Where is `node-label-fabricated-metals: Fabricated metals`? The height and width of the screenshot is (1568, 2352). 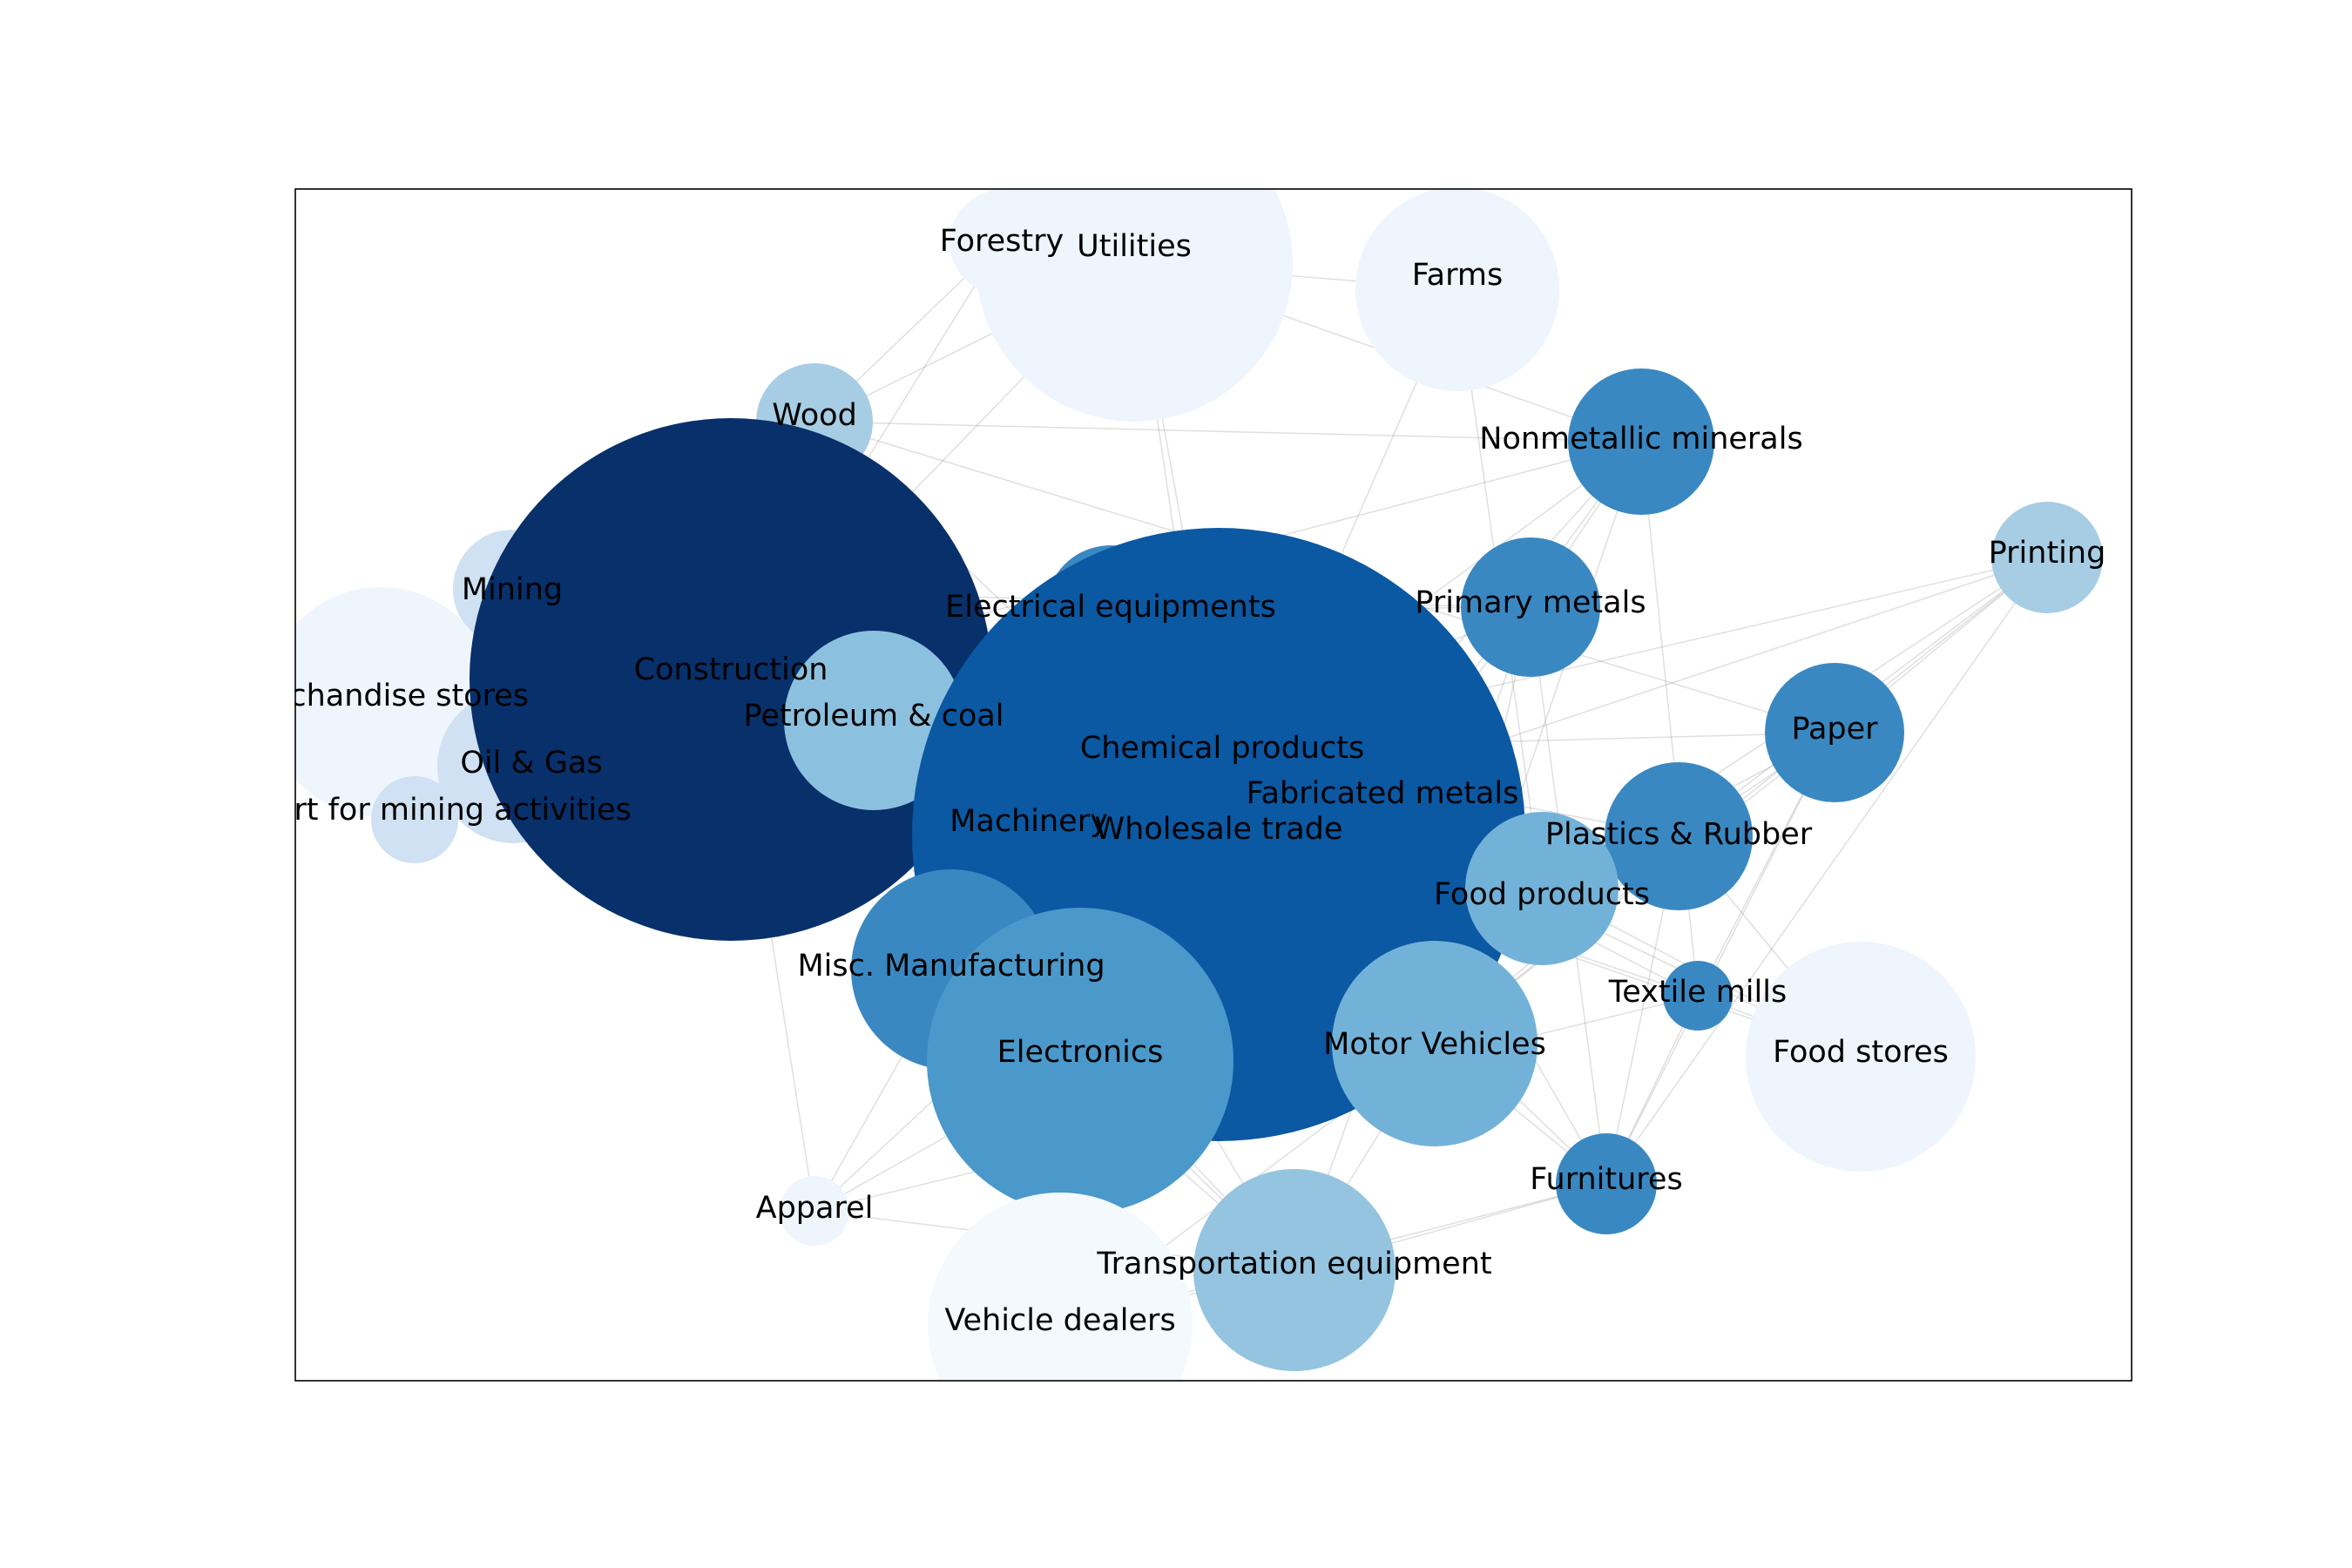 node-label-fabricated-metals: Fabricated metals is located at coordinates (1383, 793).